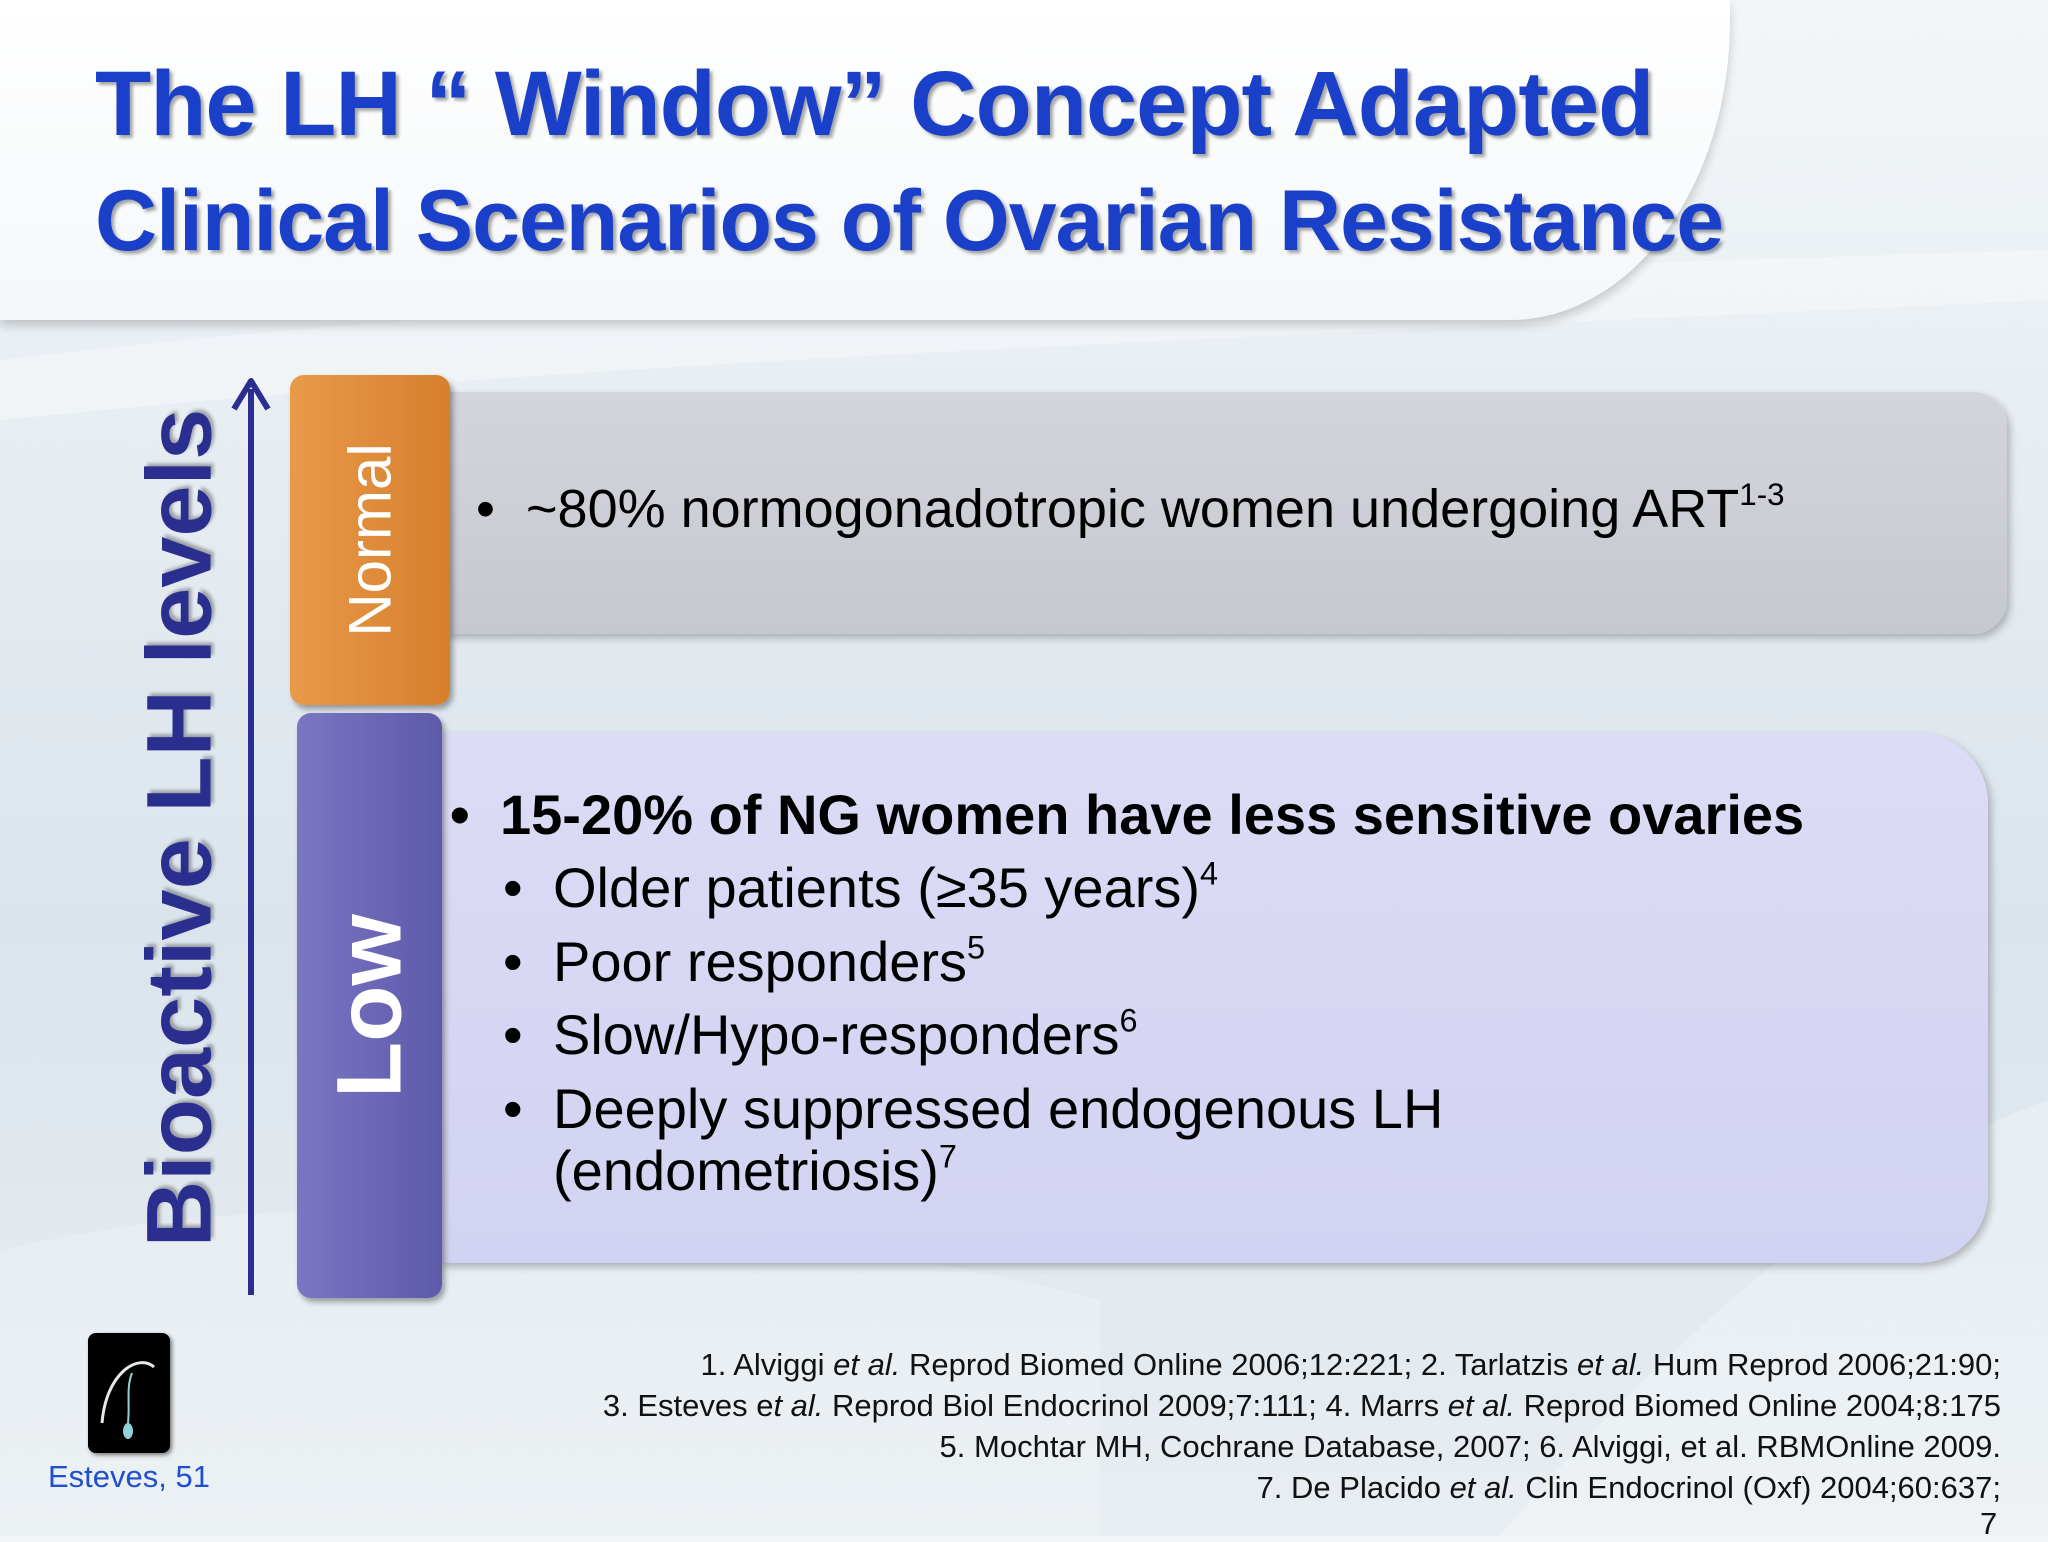 The width and height of the screenshot is (2048, 1542). Describe the element at coordinates (976, 947) in the screenshot. I see `low-sub-bullet-sup: 5` at that location.